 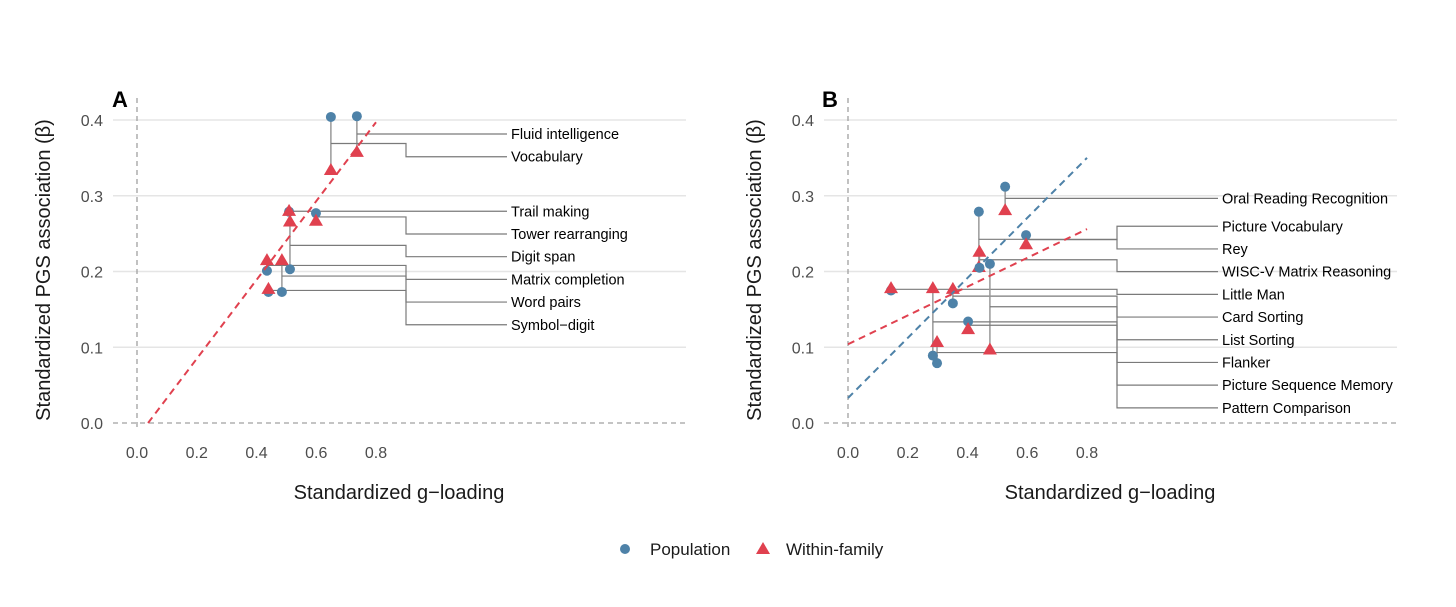 I want to click on point-label: Vocabulary, so click(x=547, y=158).